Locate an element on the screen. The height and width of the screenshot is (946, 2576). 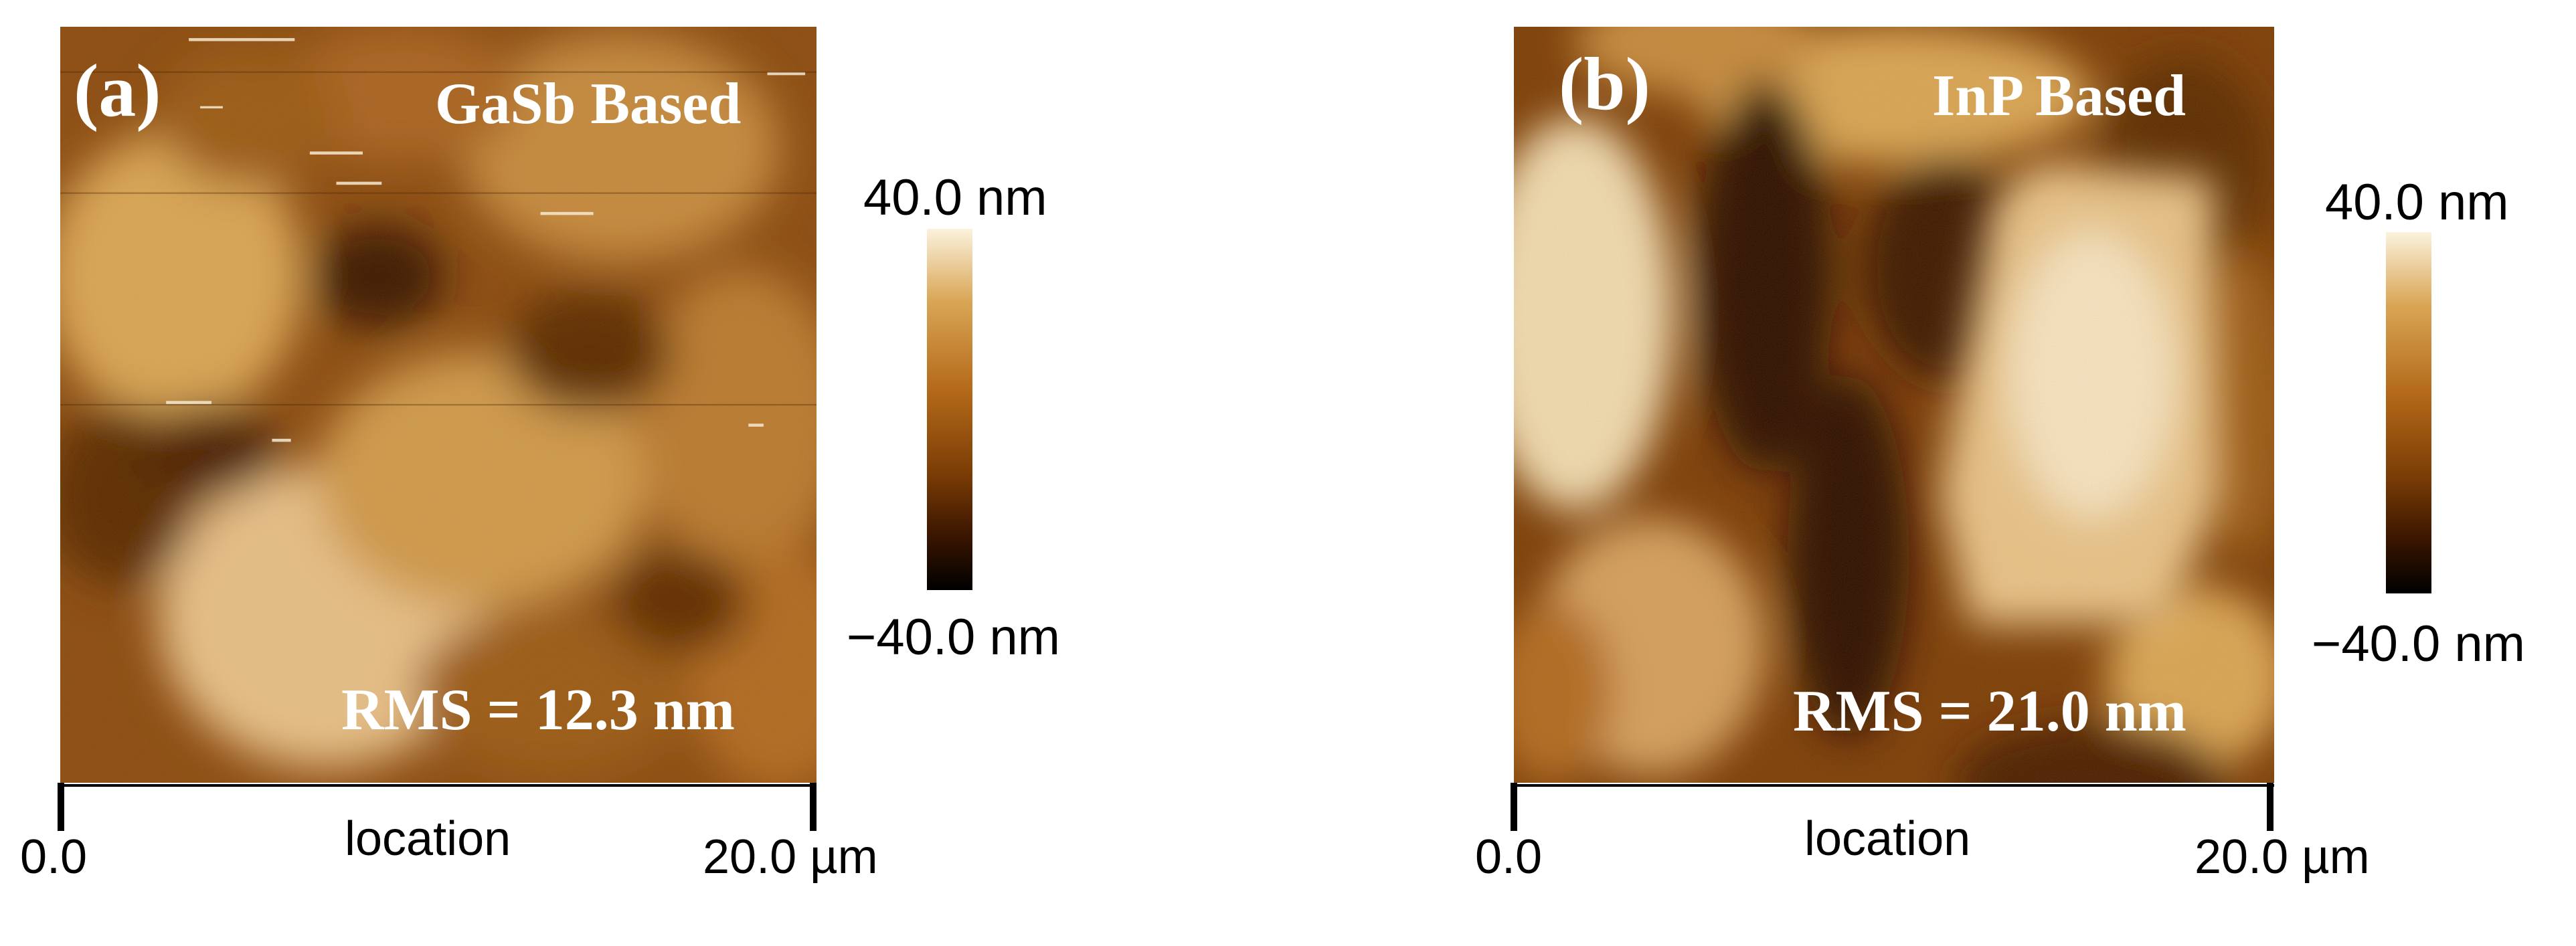
panel-label-a: (a) is located at coordinates (117, 91).